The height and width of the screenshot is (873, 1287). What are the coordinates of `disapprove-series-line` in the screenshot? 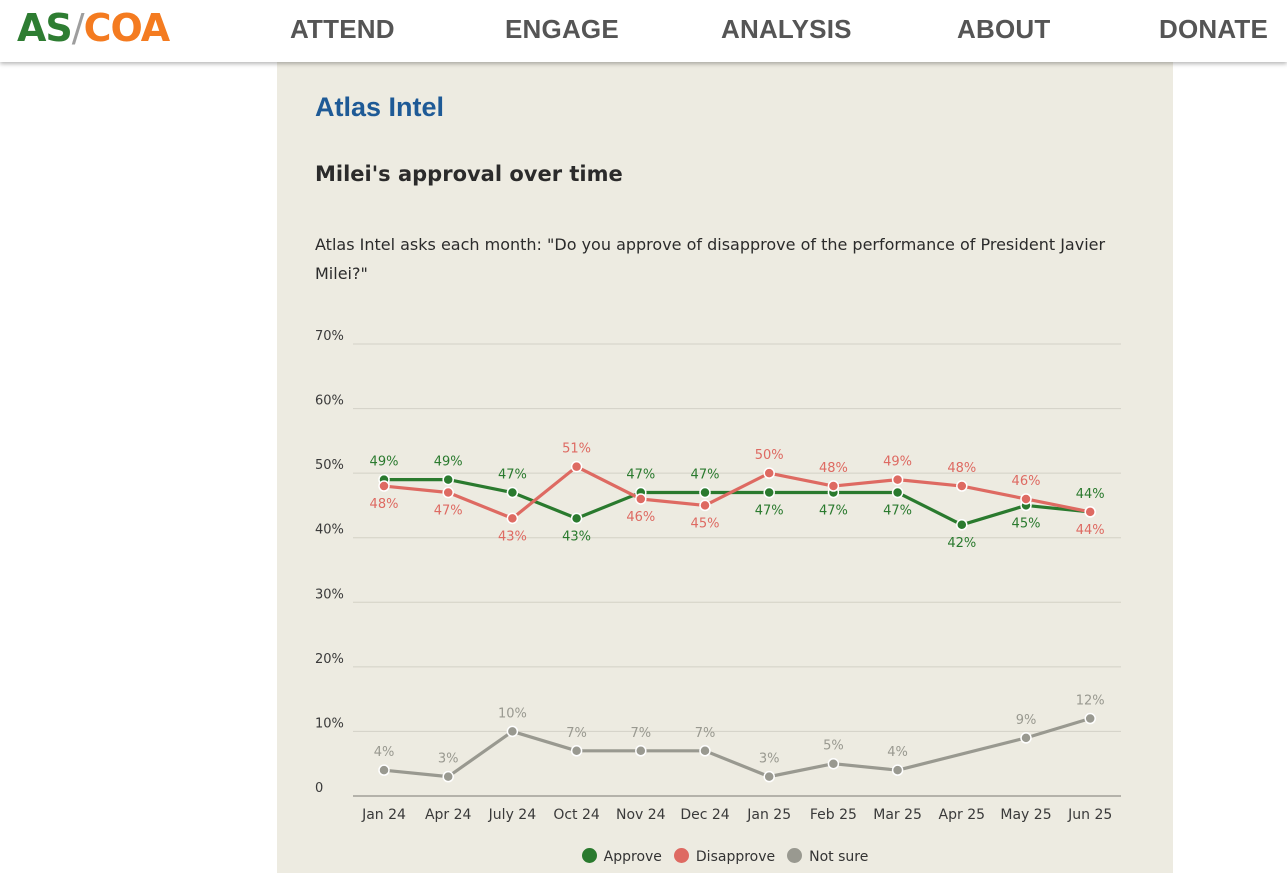 It's located at (737, 492).